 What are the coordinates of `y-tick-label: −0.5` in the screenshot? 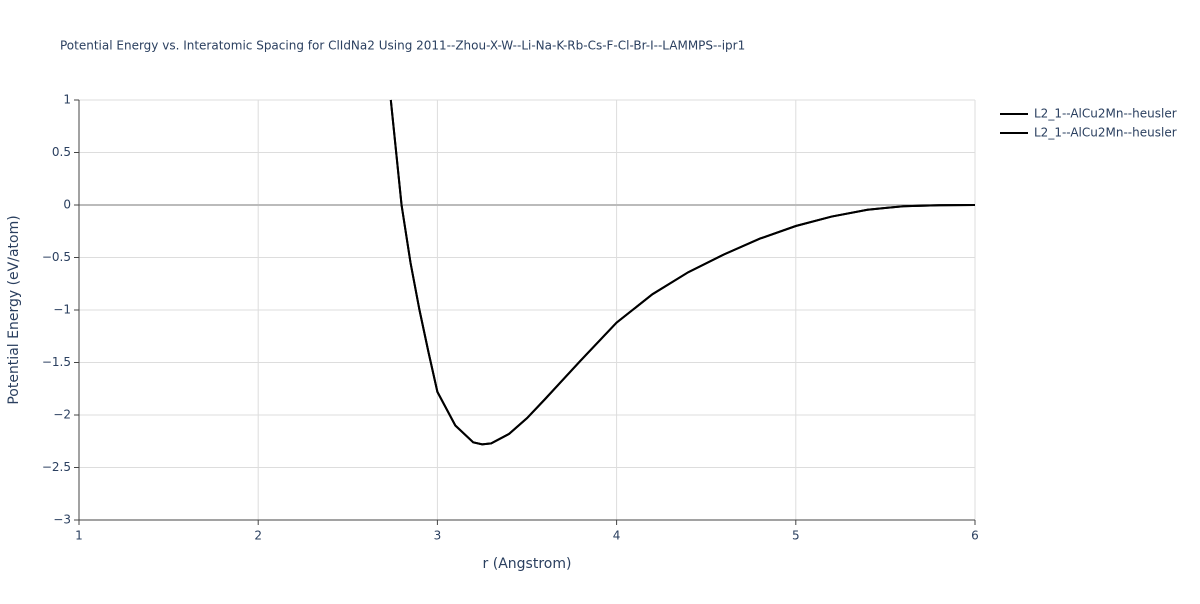 It's located at (56, 257).